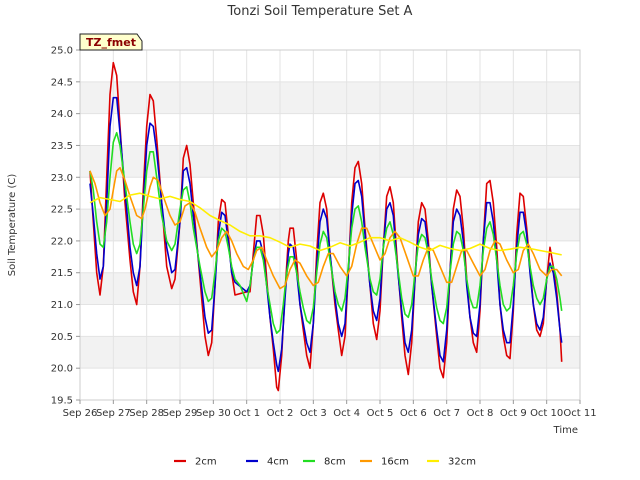 The width and height of the screenshot is (640, 480). What do you see at coordinates (62, 51) in the screenshot?
I see `y-tick-label: 25.0` at bounding box center [62, 51].